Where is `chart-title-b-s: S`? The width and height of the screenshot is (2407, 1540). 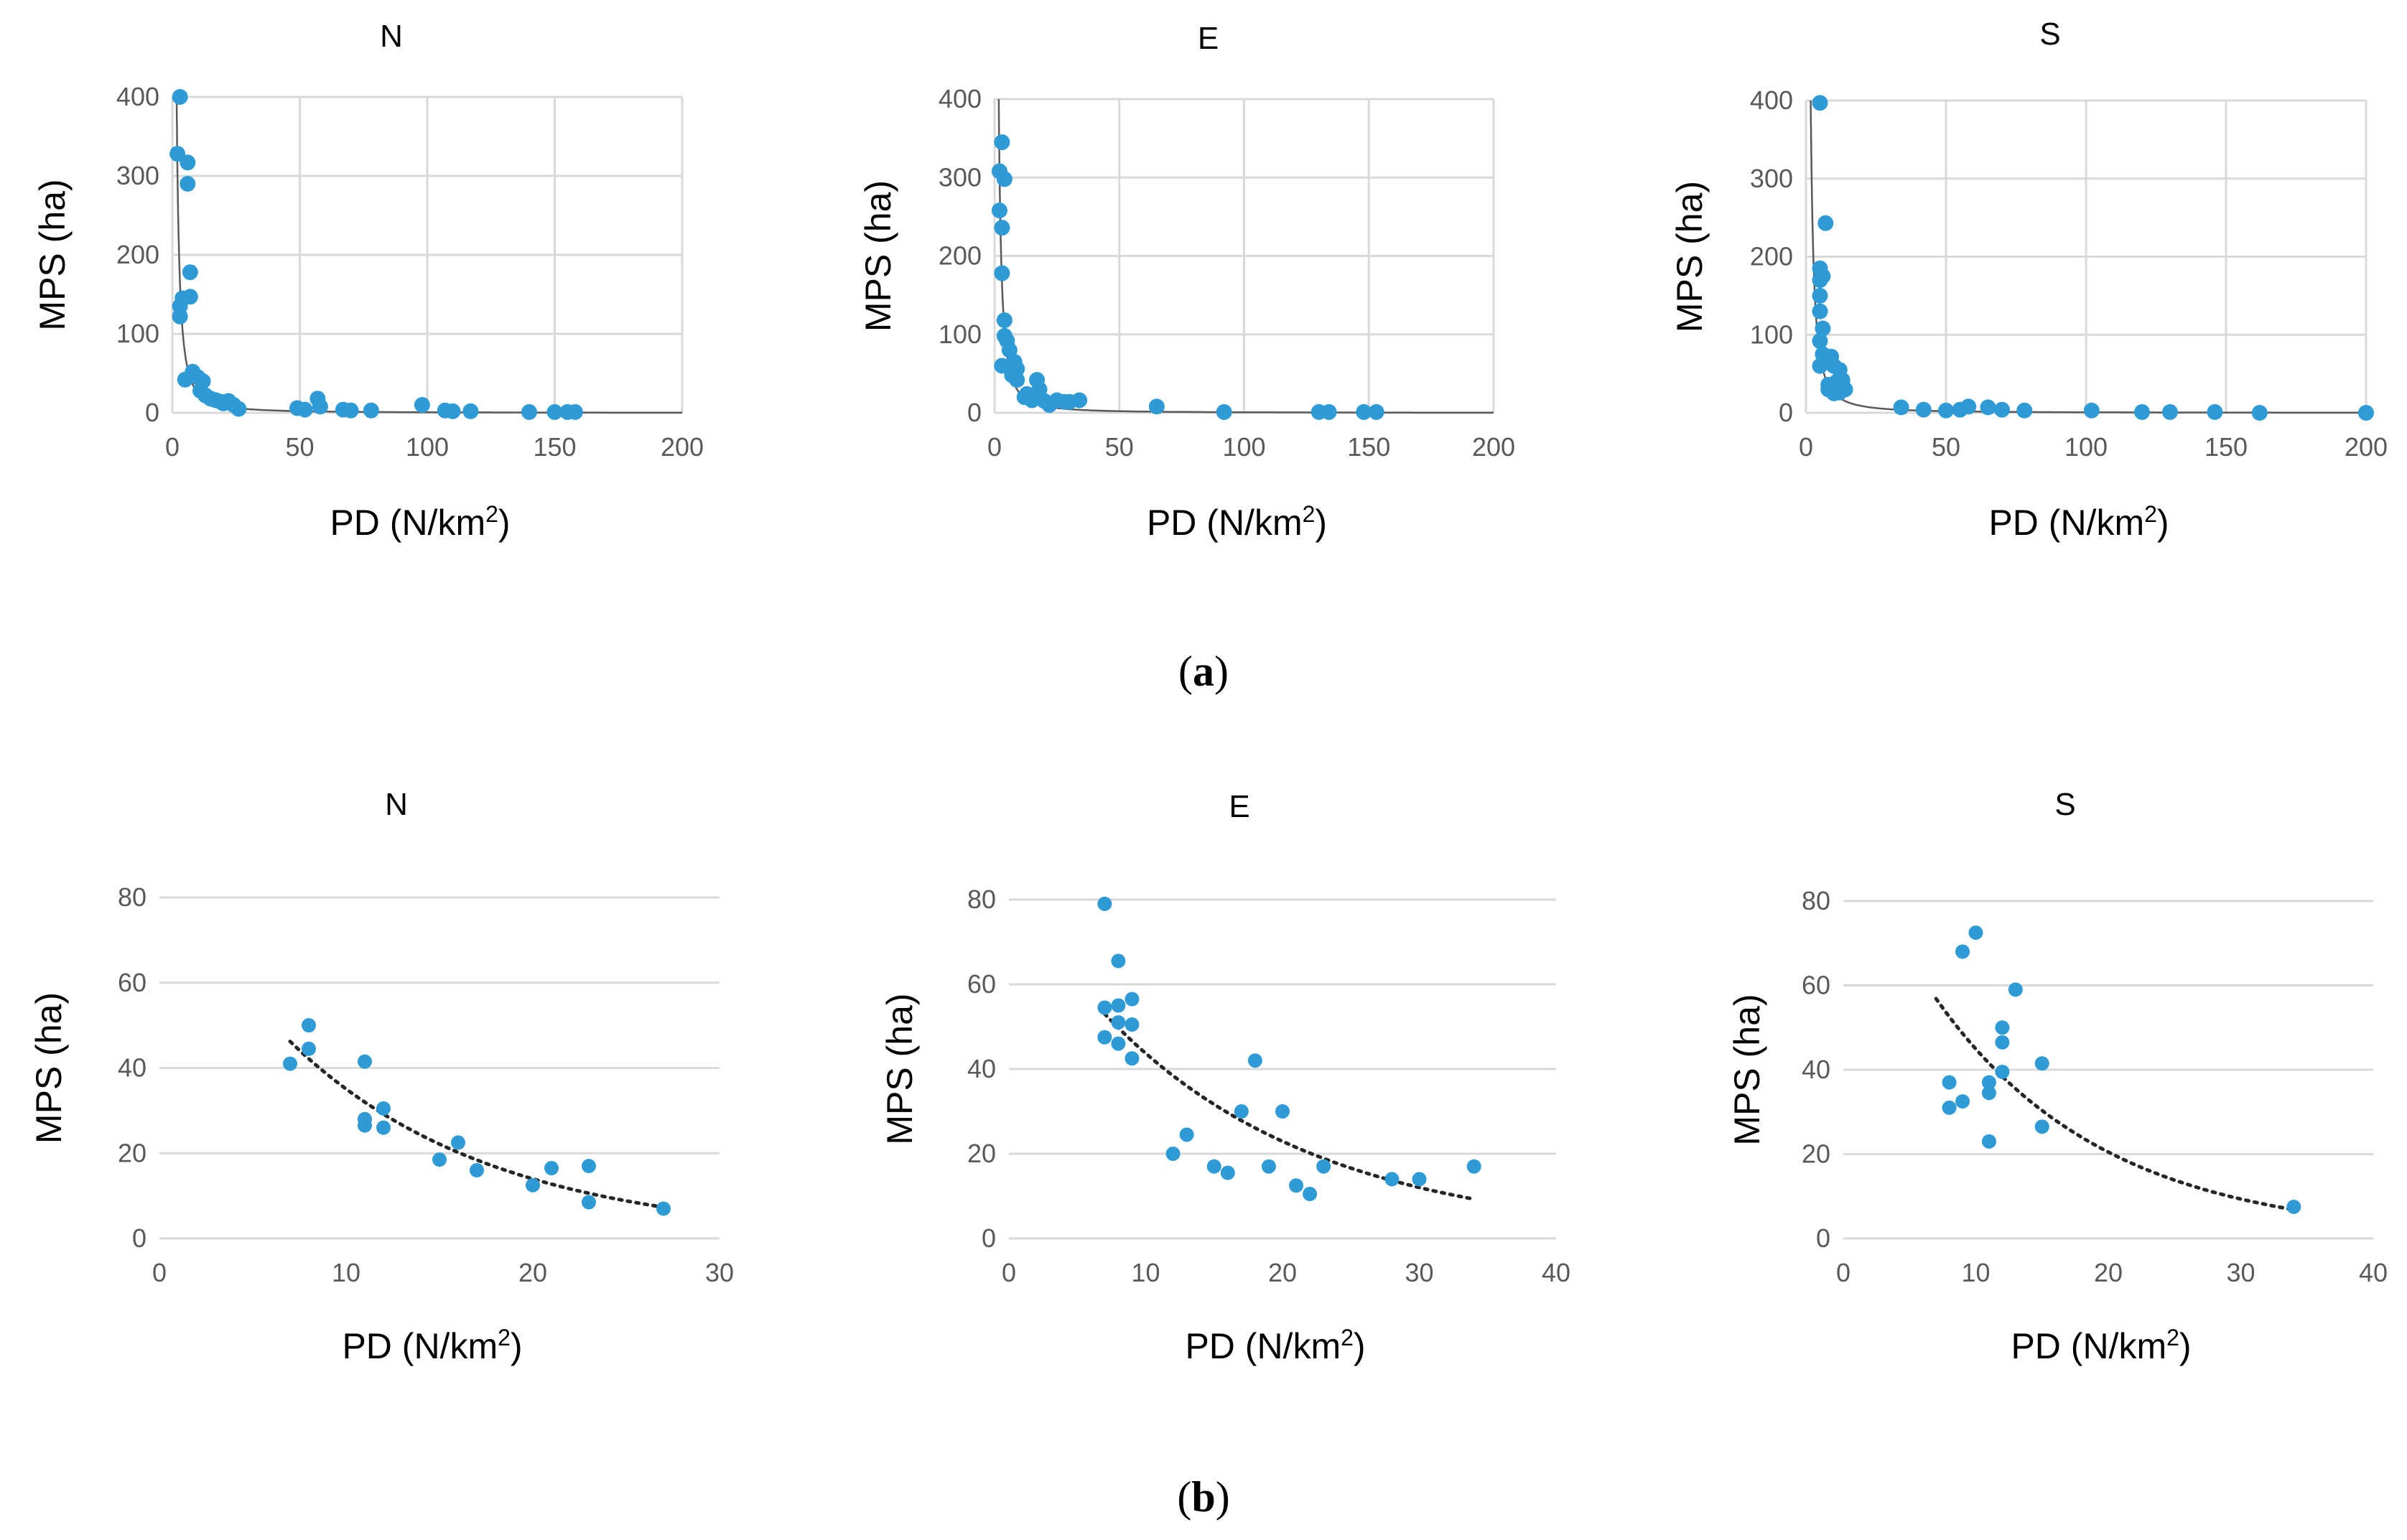 chart-title-b-s: S is located at coordinates (2064, 804).